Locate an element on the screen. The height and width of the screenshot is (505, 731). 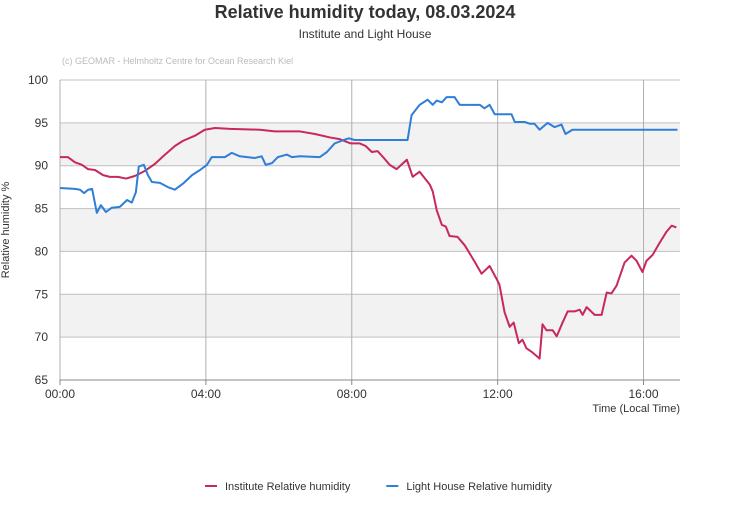
chart-subtitle: Institute and Light House is located at coordinates (365, 34).